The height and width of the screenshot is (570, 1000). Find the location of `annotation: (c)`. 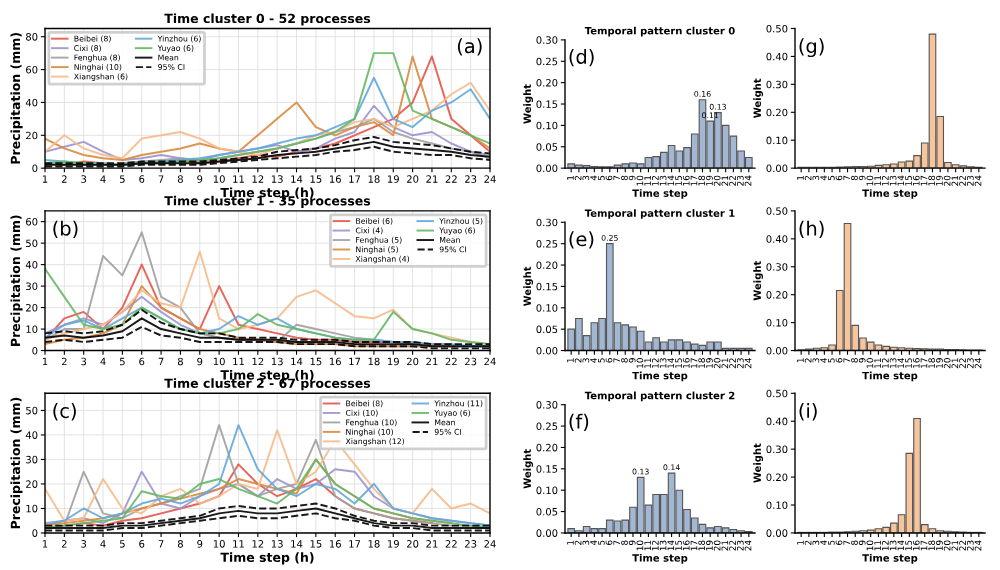

annotation: (c) is located at coordinates (64, 412).